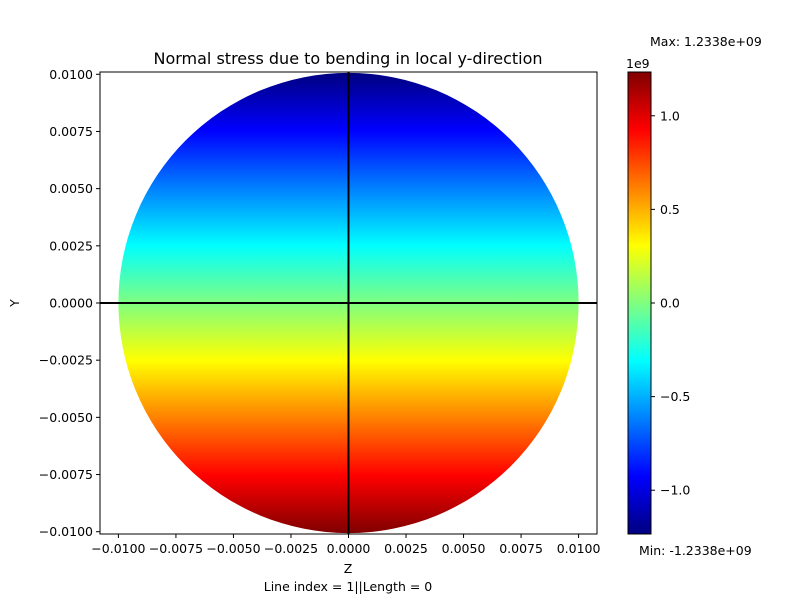 Image resolution: width=800 pixels, height=600 pixels. Describe the element at coordinates (464, 548) in the screenshot. I see `x-tick-label: 0.0050` at that location.